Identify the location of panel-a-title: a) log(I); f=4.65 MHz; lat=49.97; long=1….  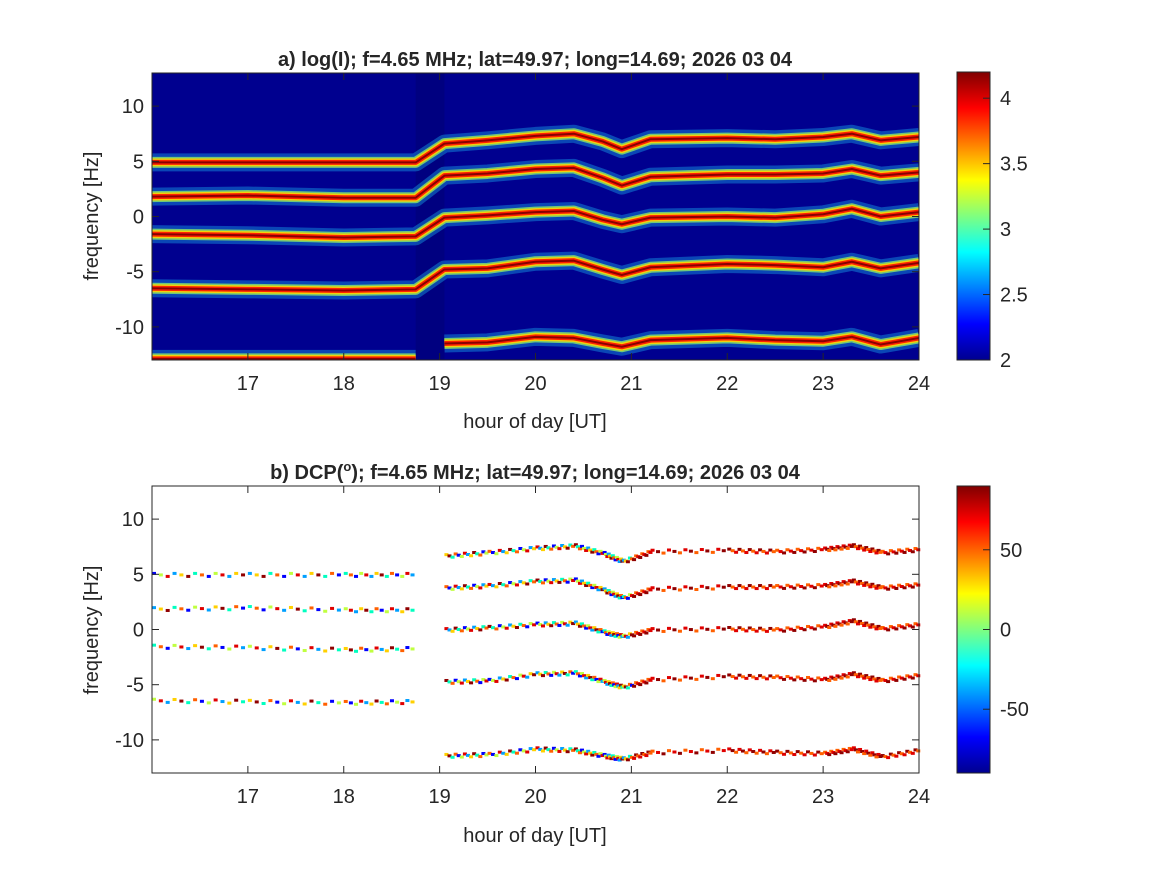
(535, 60).